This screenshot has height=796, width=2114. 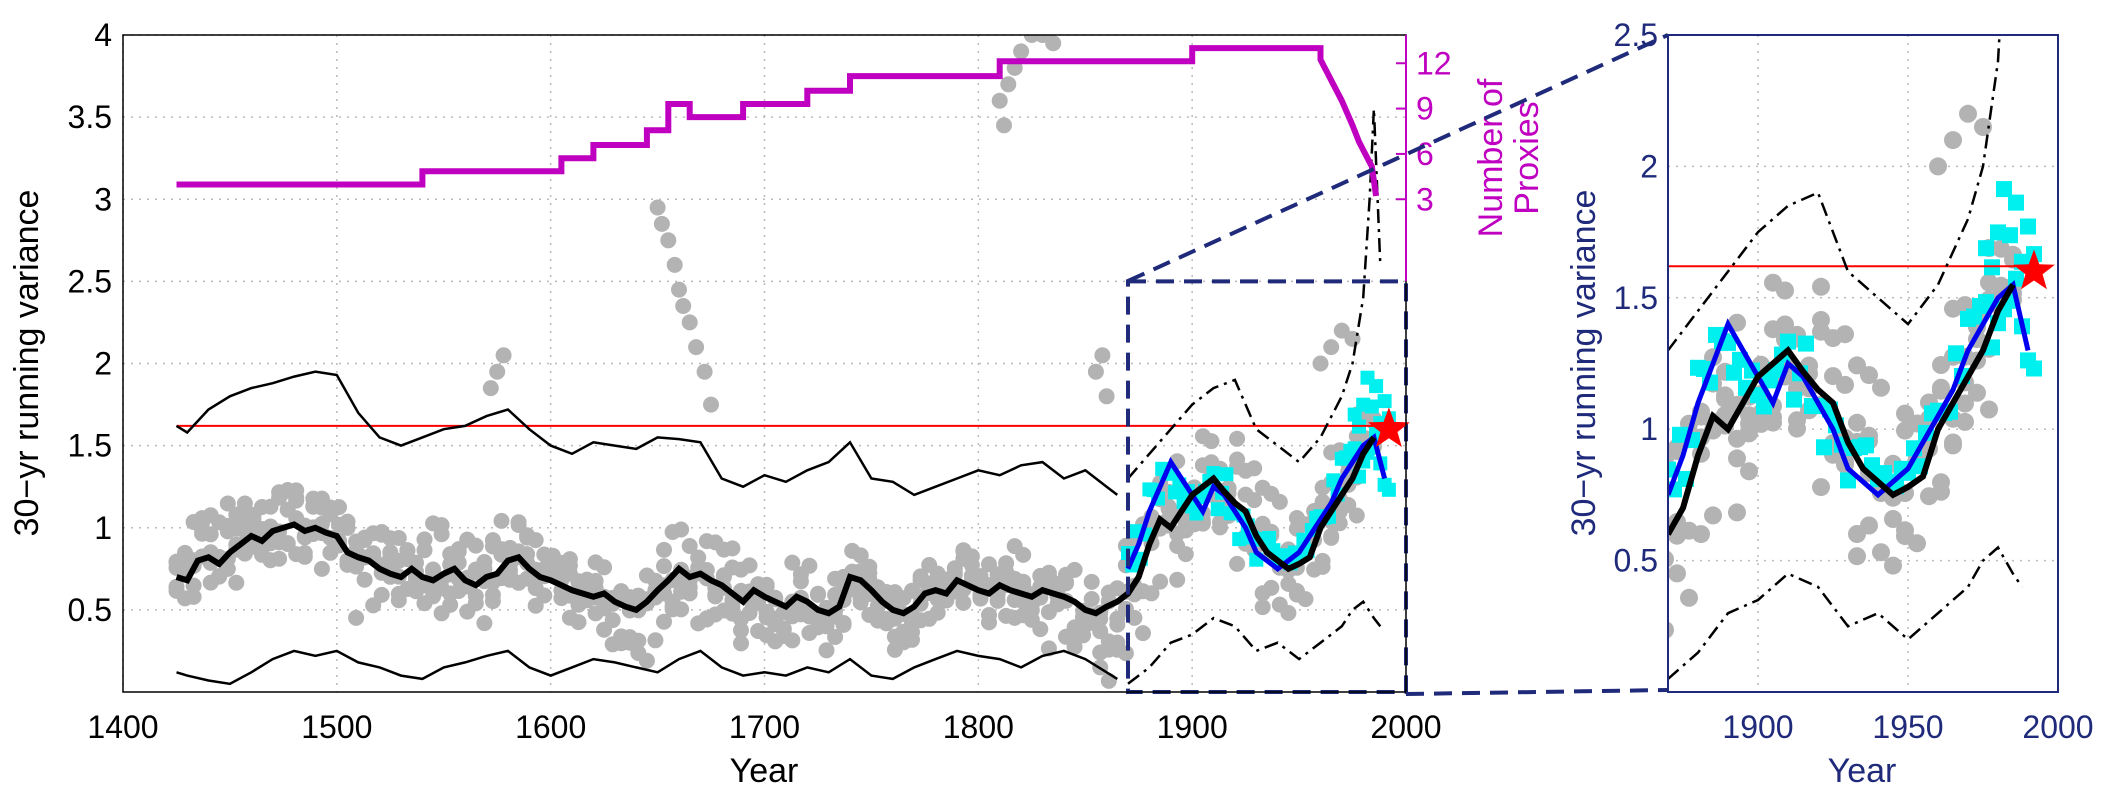 I want to click on inset-y-tick-labels: 0.5 1 1.5 2 2.5, so click(x=1636, y=298).